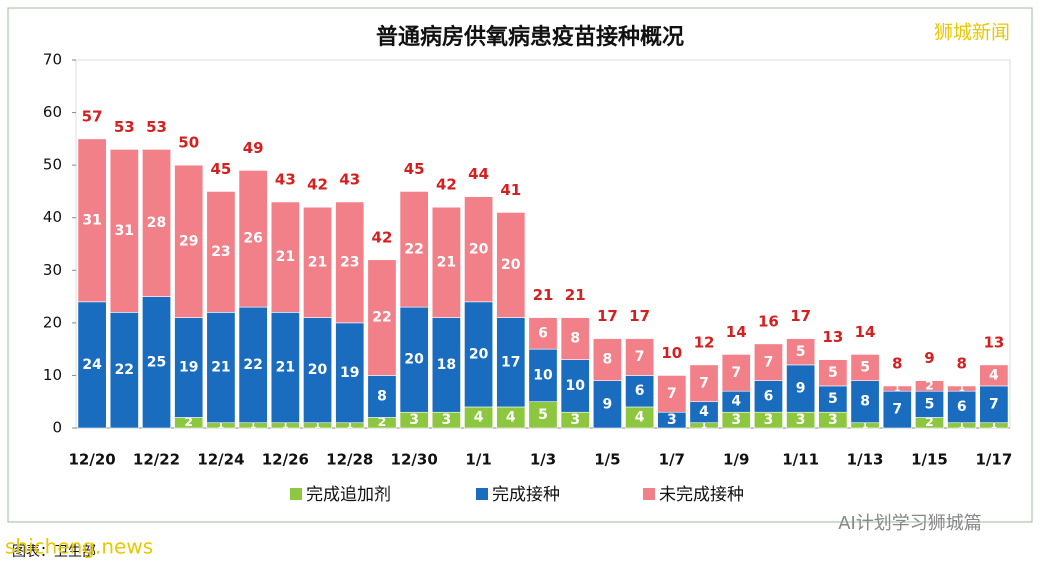  What do you see at coordinates (972, 33) in the screenshot?
I see `watermark: 狮城新闻` at bounding box center [972, 33].